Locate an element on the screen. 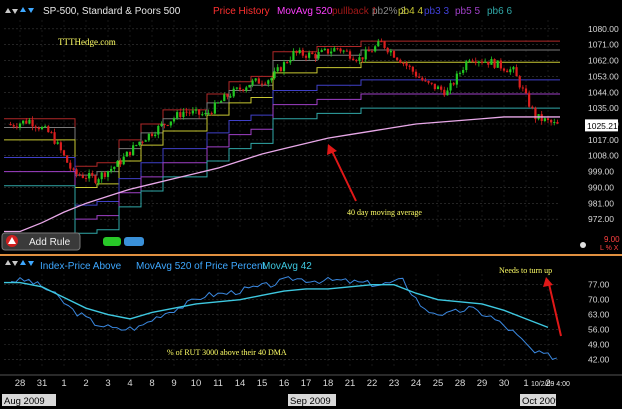 This screenshot has height=414, width=622. turn-up-label: Needs to turn up is located at coordinates (525, 270).